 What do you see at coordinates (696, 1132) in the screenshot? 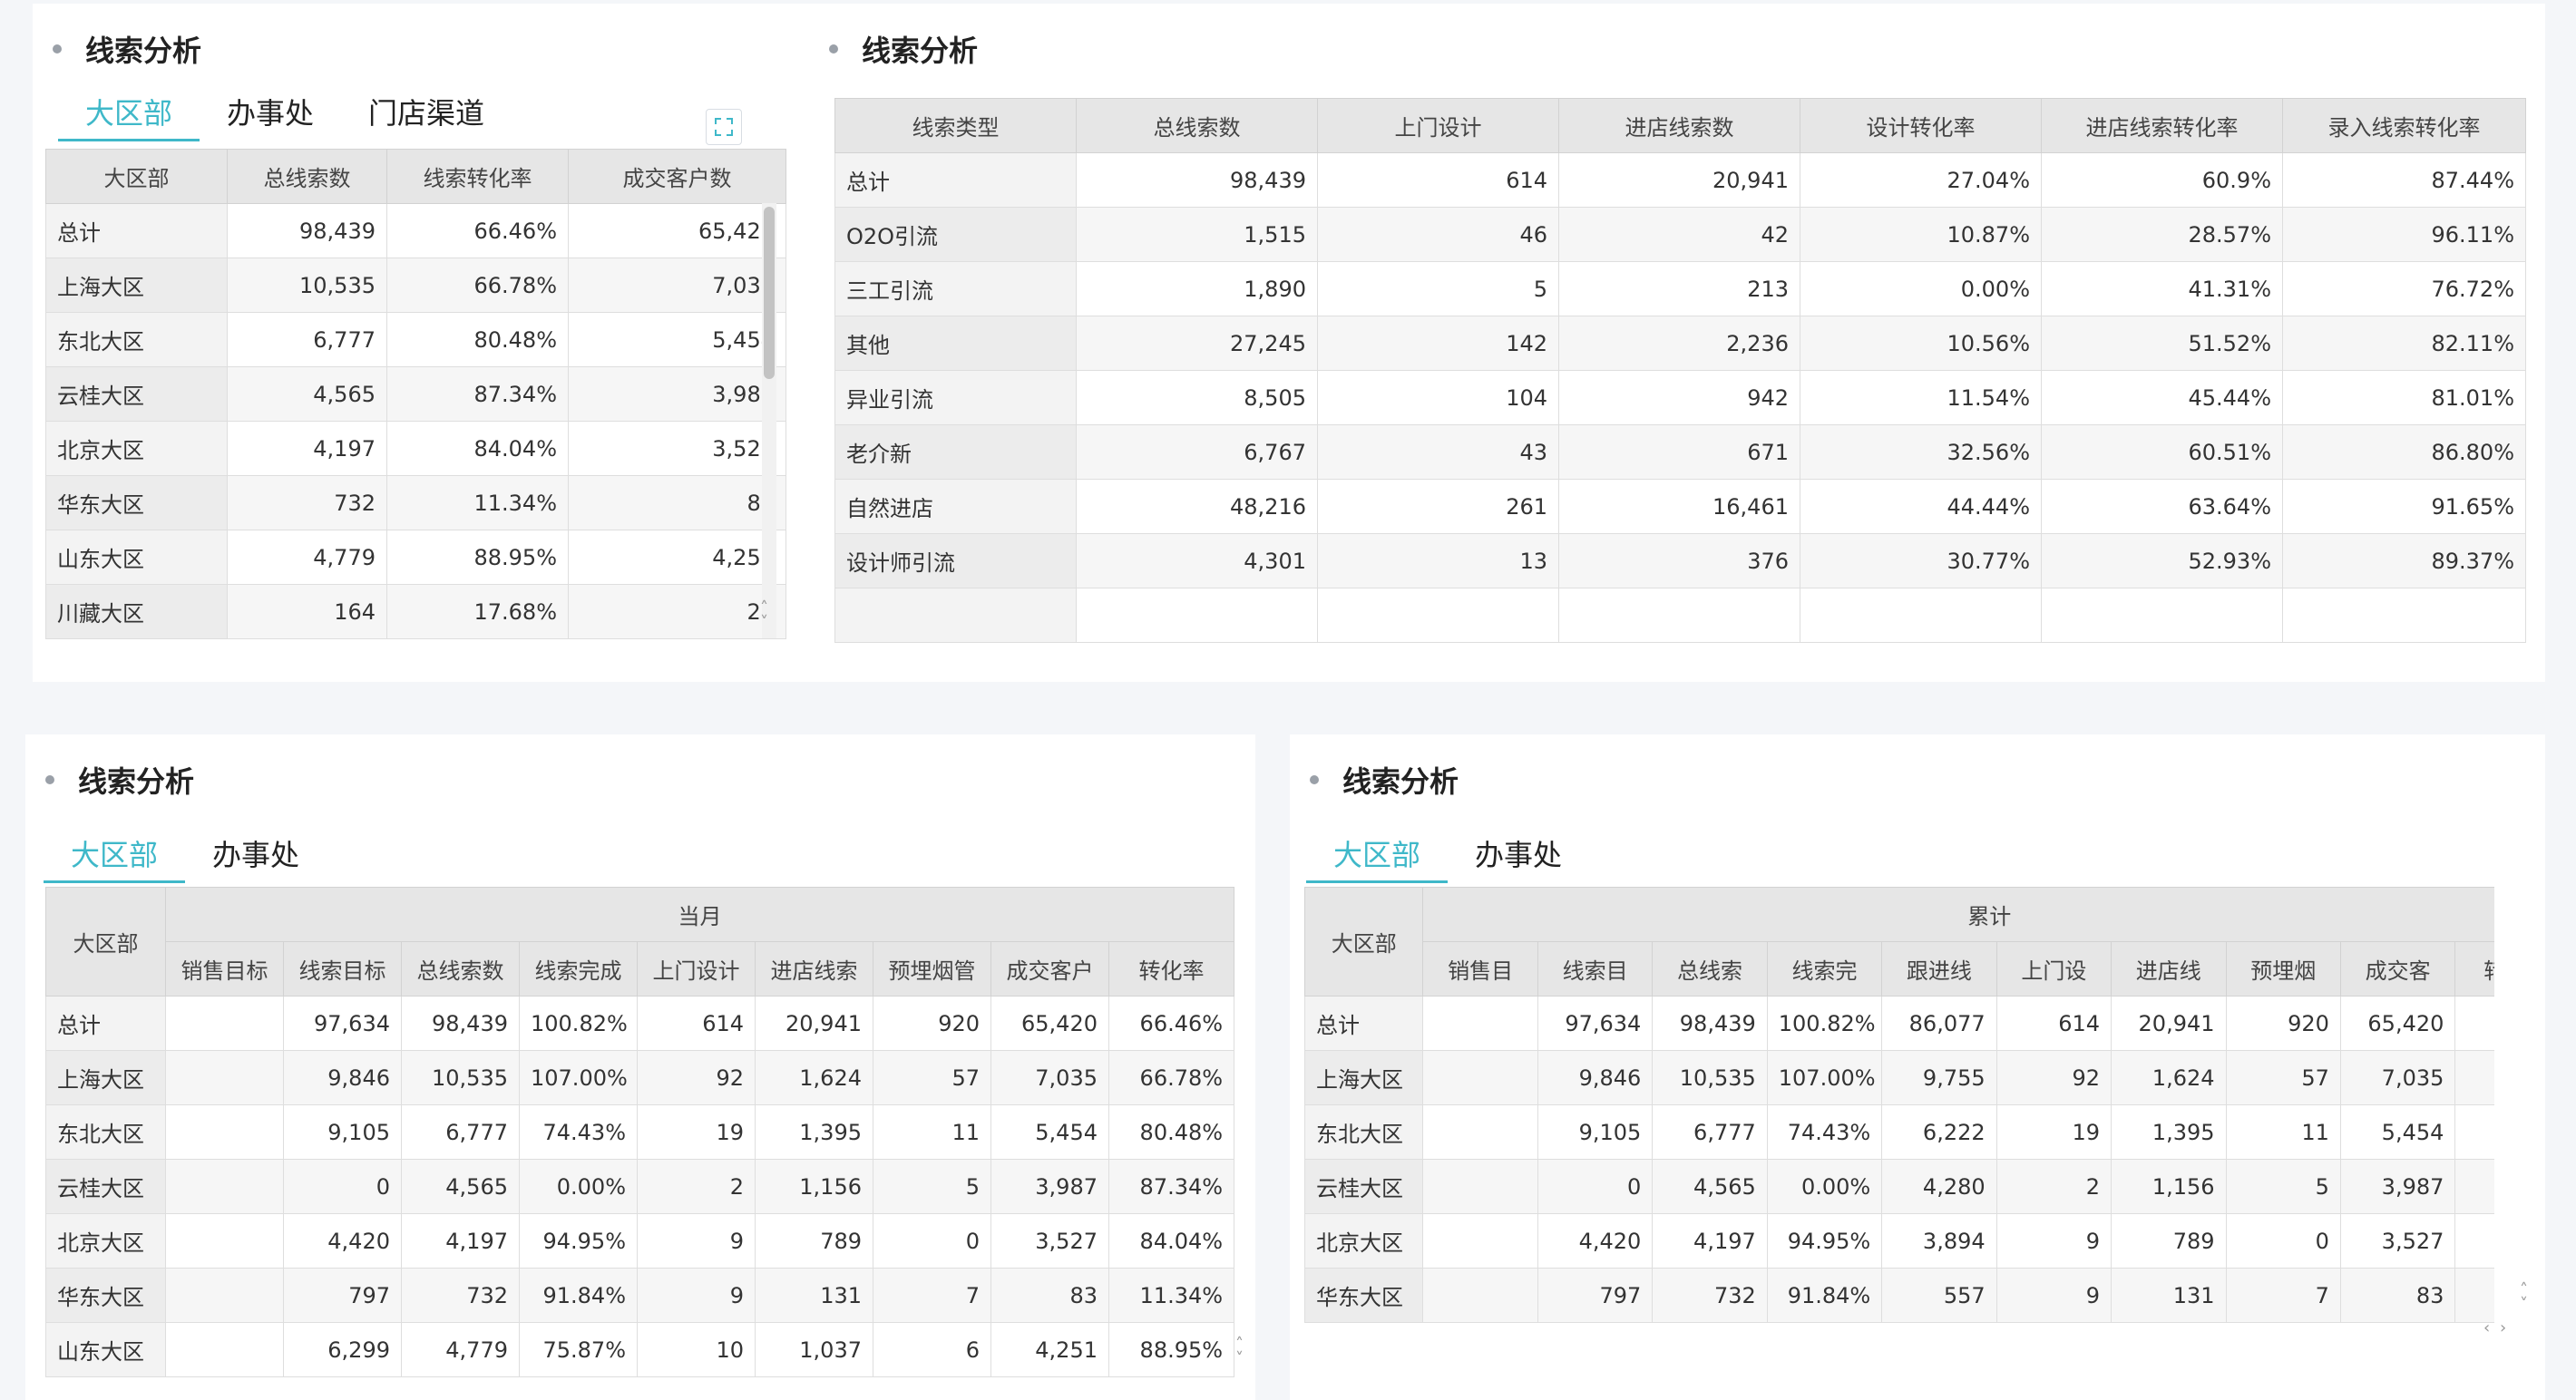
I see `table-cell: 19` at bounding box center [696, 1132].